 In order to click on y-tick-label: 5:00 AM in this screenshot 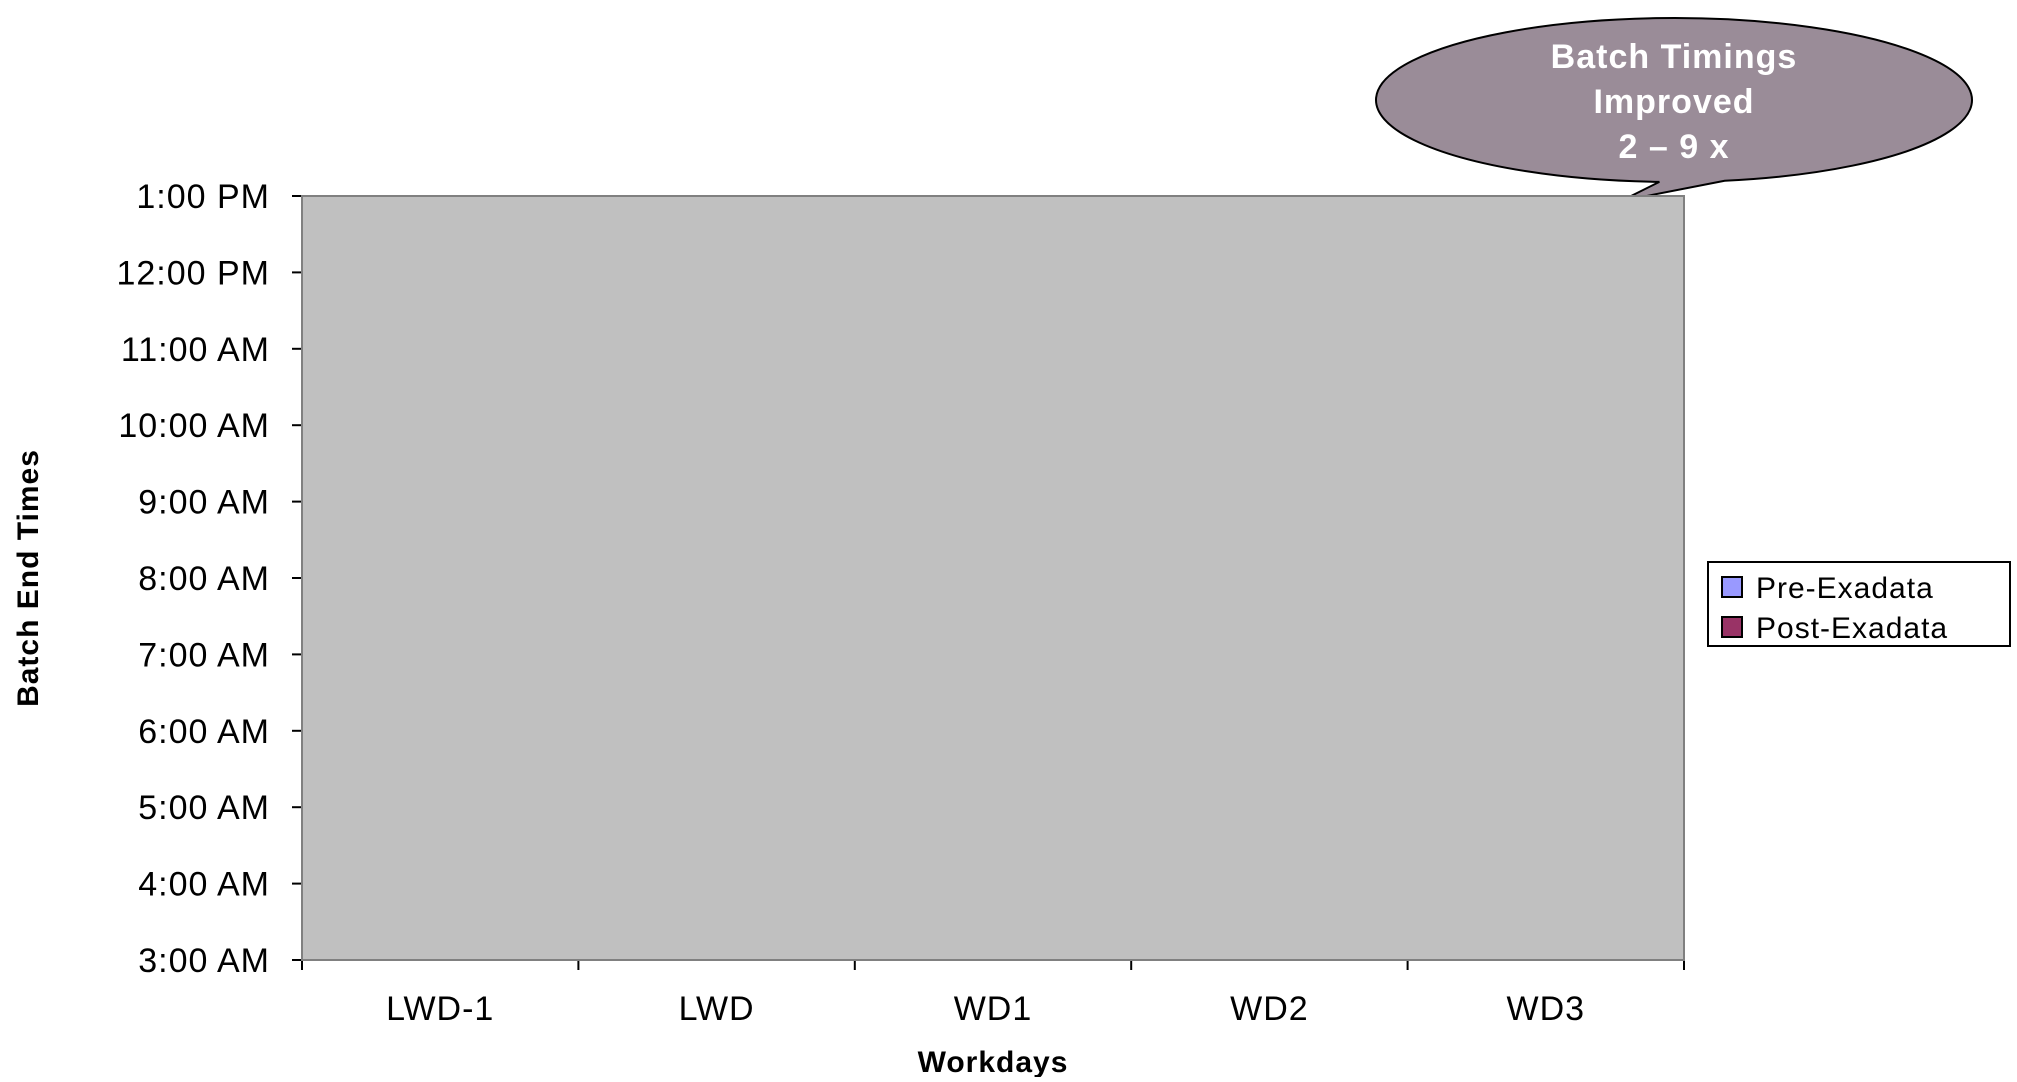, I will do `click(204, 808)`.